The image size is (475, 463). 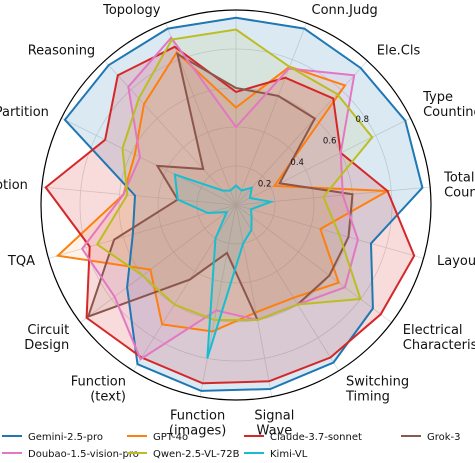 I want to click on legend-label: Kimi-VL, so click(x=289, y=454).